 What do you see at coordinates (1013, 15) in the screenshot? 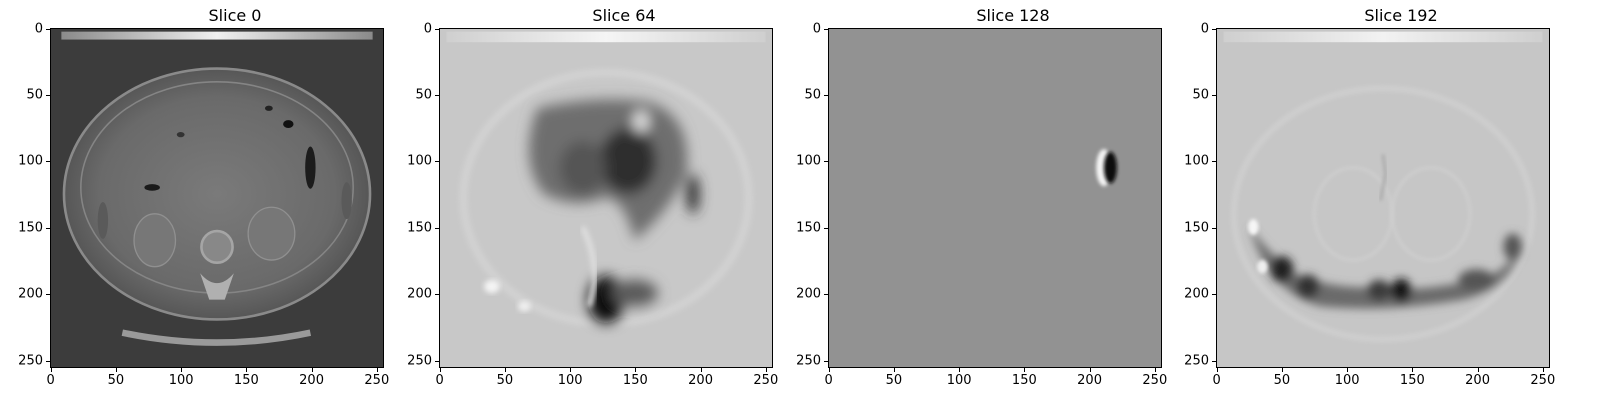
I see `panel-title: Slice 128` at bounding box center [1013, 15].